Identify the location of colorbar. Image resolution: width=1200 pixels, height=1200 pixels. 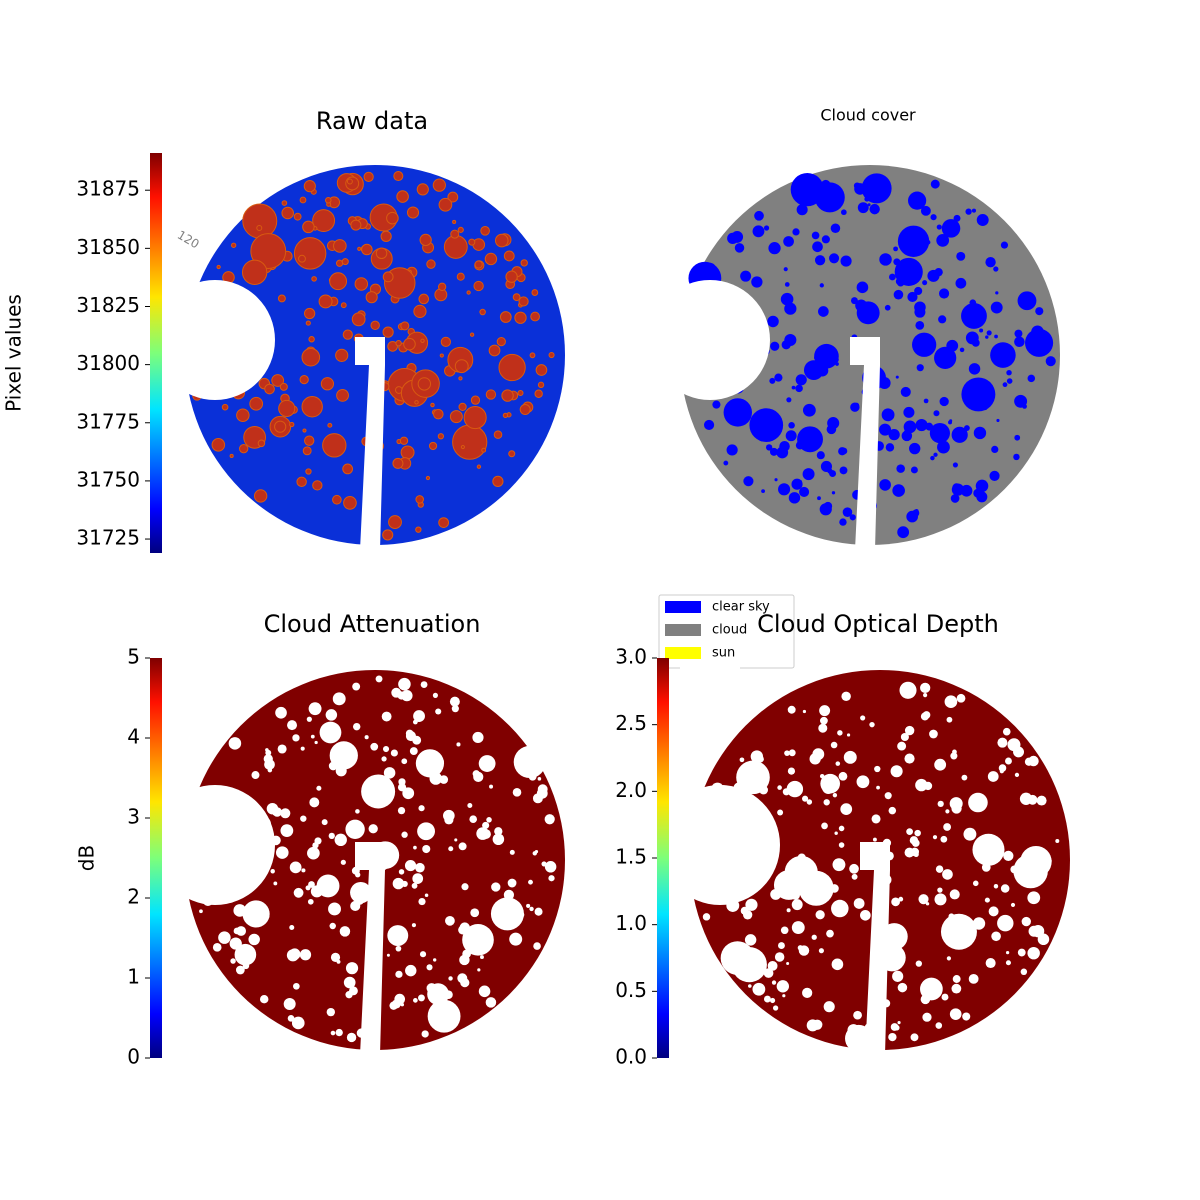
(156, 353).